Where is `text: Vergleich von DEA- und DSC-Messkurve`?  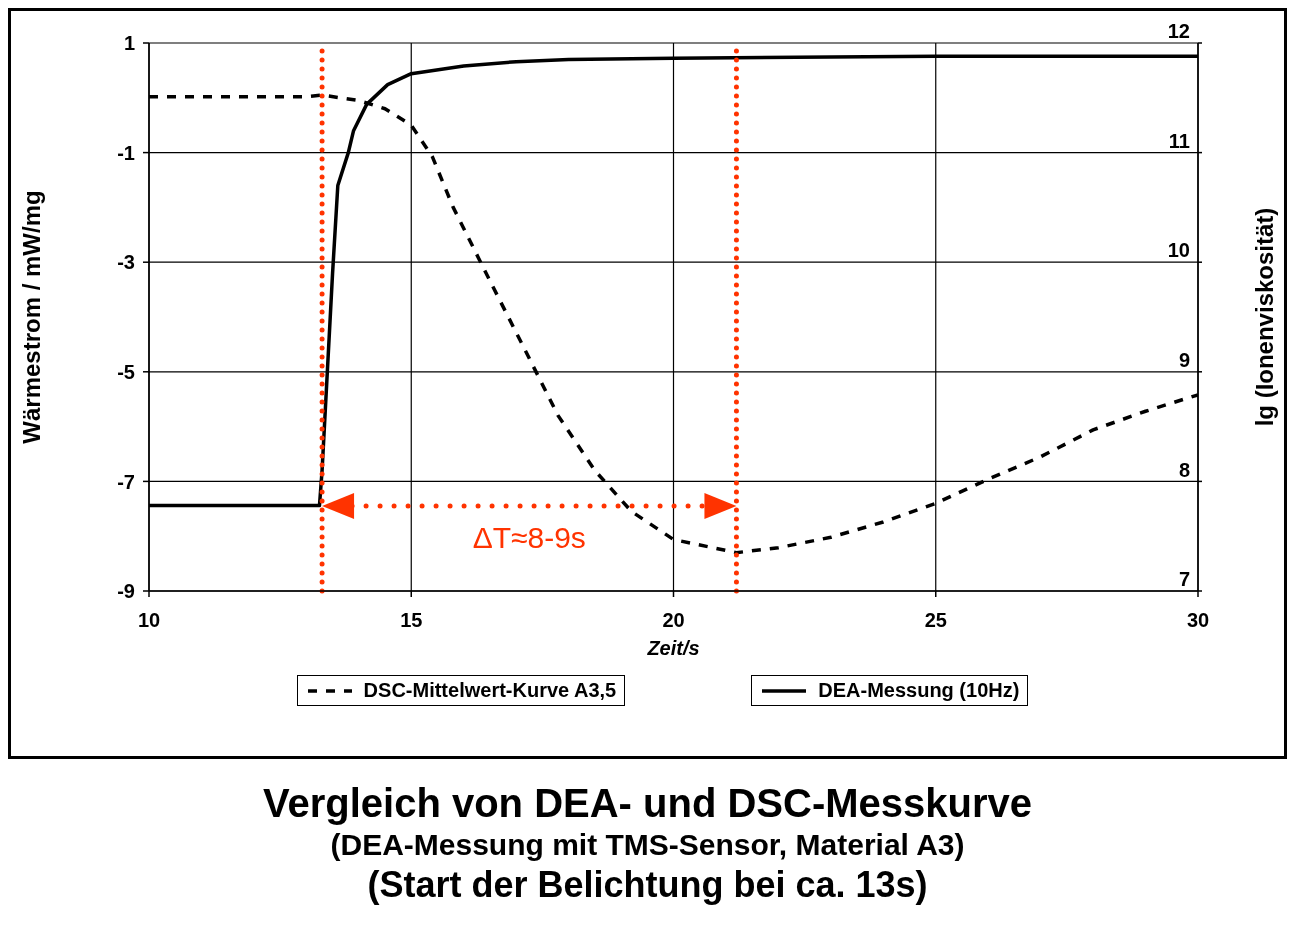 text: Vergleich von DEA- und DSC-Messkurve is located at coordinates (647, 803).